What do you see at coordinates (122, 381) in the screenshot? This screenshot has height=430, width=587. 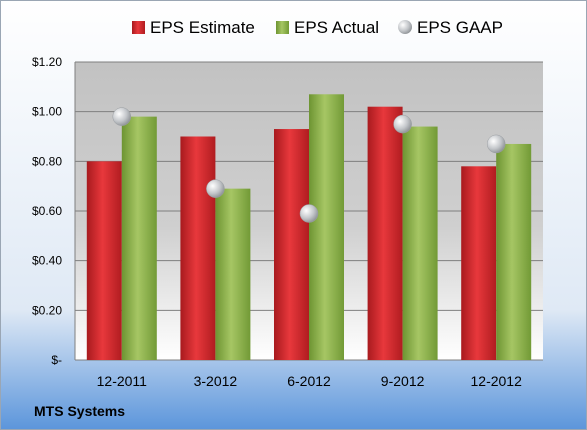 I see `x-tick-label: 12-2011` at bounding box center [122, 381].